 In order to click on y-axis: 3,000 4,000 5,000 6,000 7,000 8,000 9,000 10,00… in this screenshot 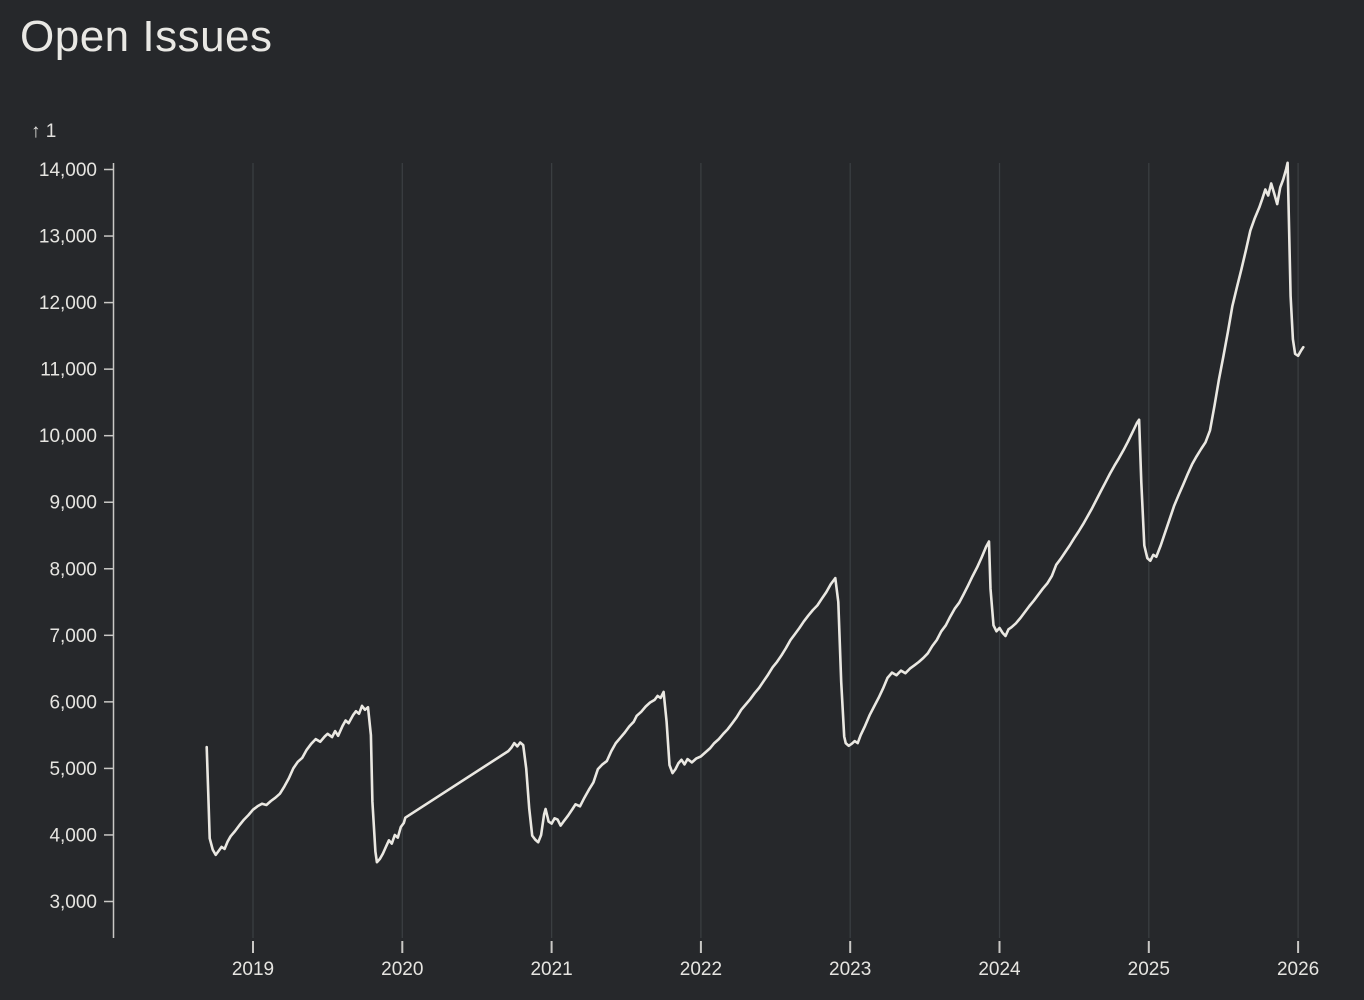, I will do `click(77, 549)`.